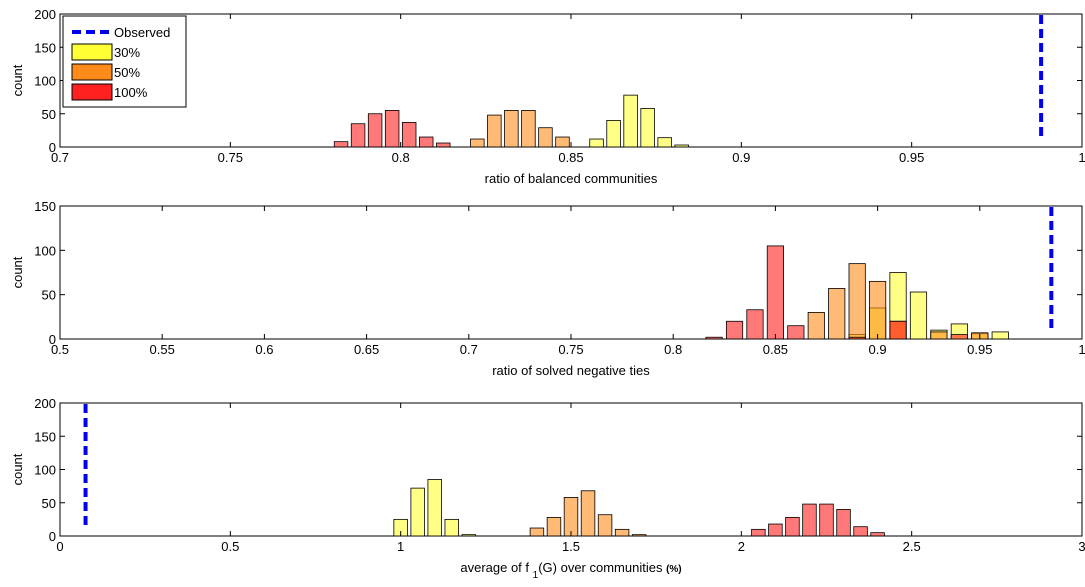 Image resolution: width=1085 pixels, height=587 pixels. I want to click on legend-swatch-s30, so click(92, 52).